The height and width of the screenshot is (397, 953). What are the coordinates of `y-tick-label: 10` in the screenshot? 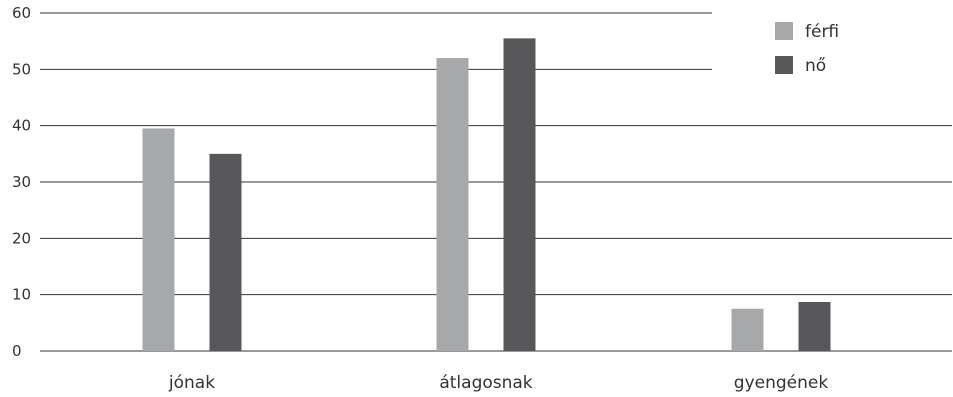 It's located at (21, 295).